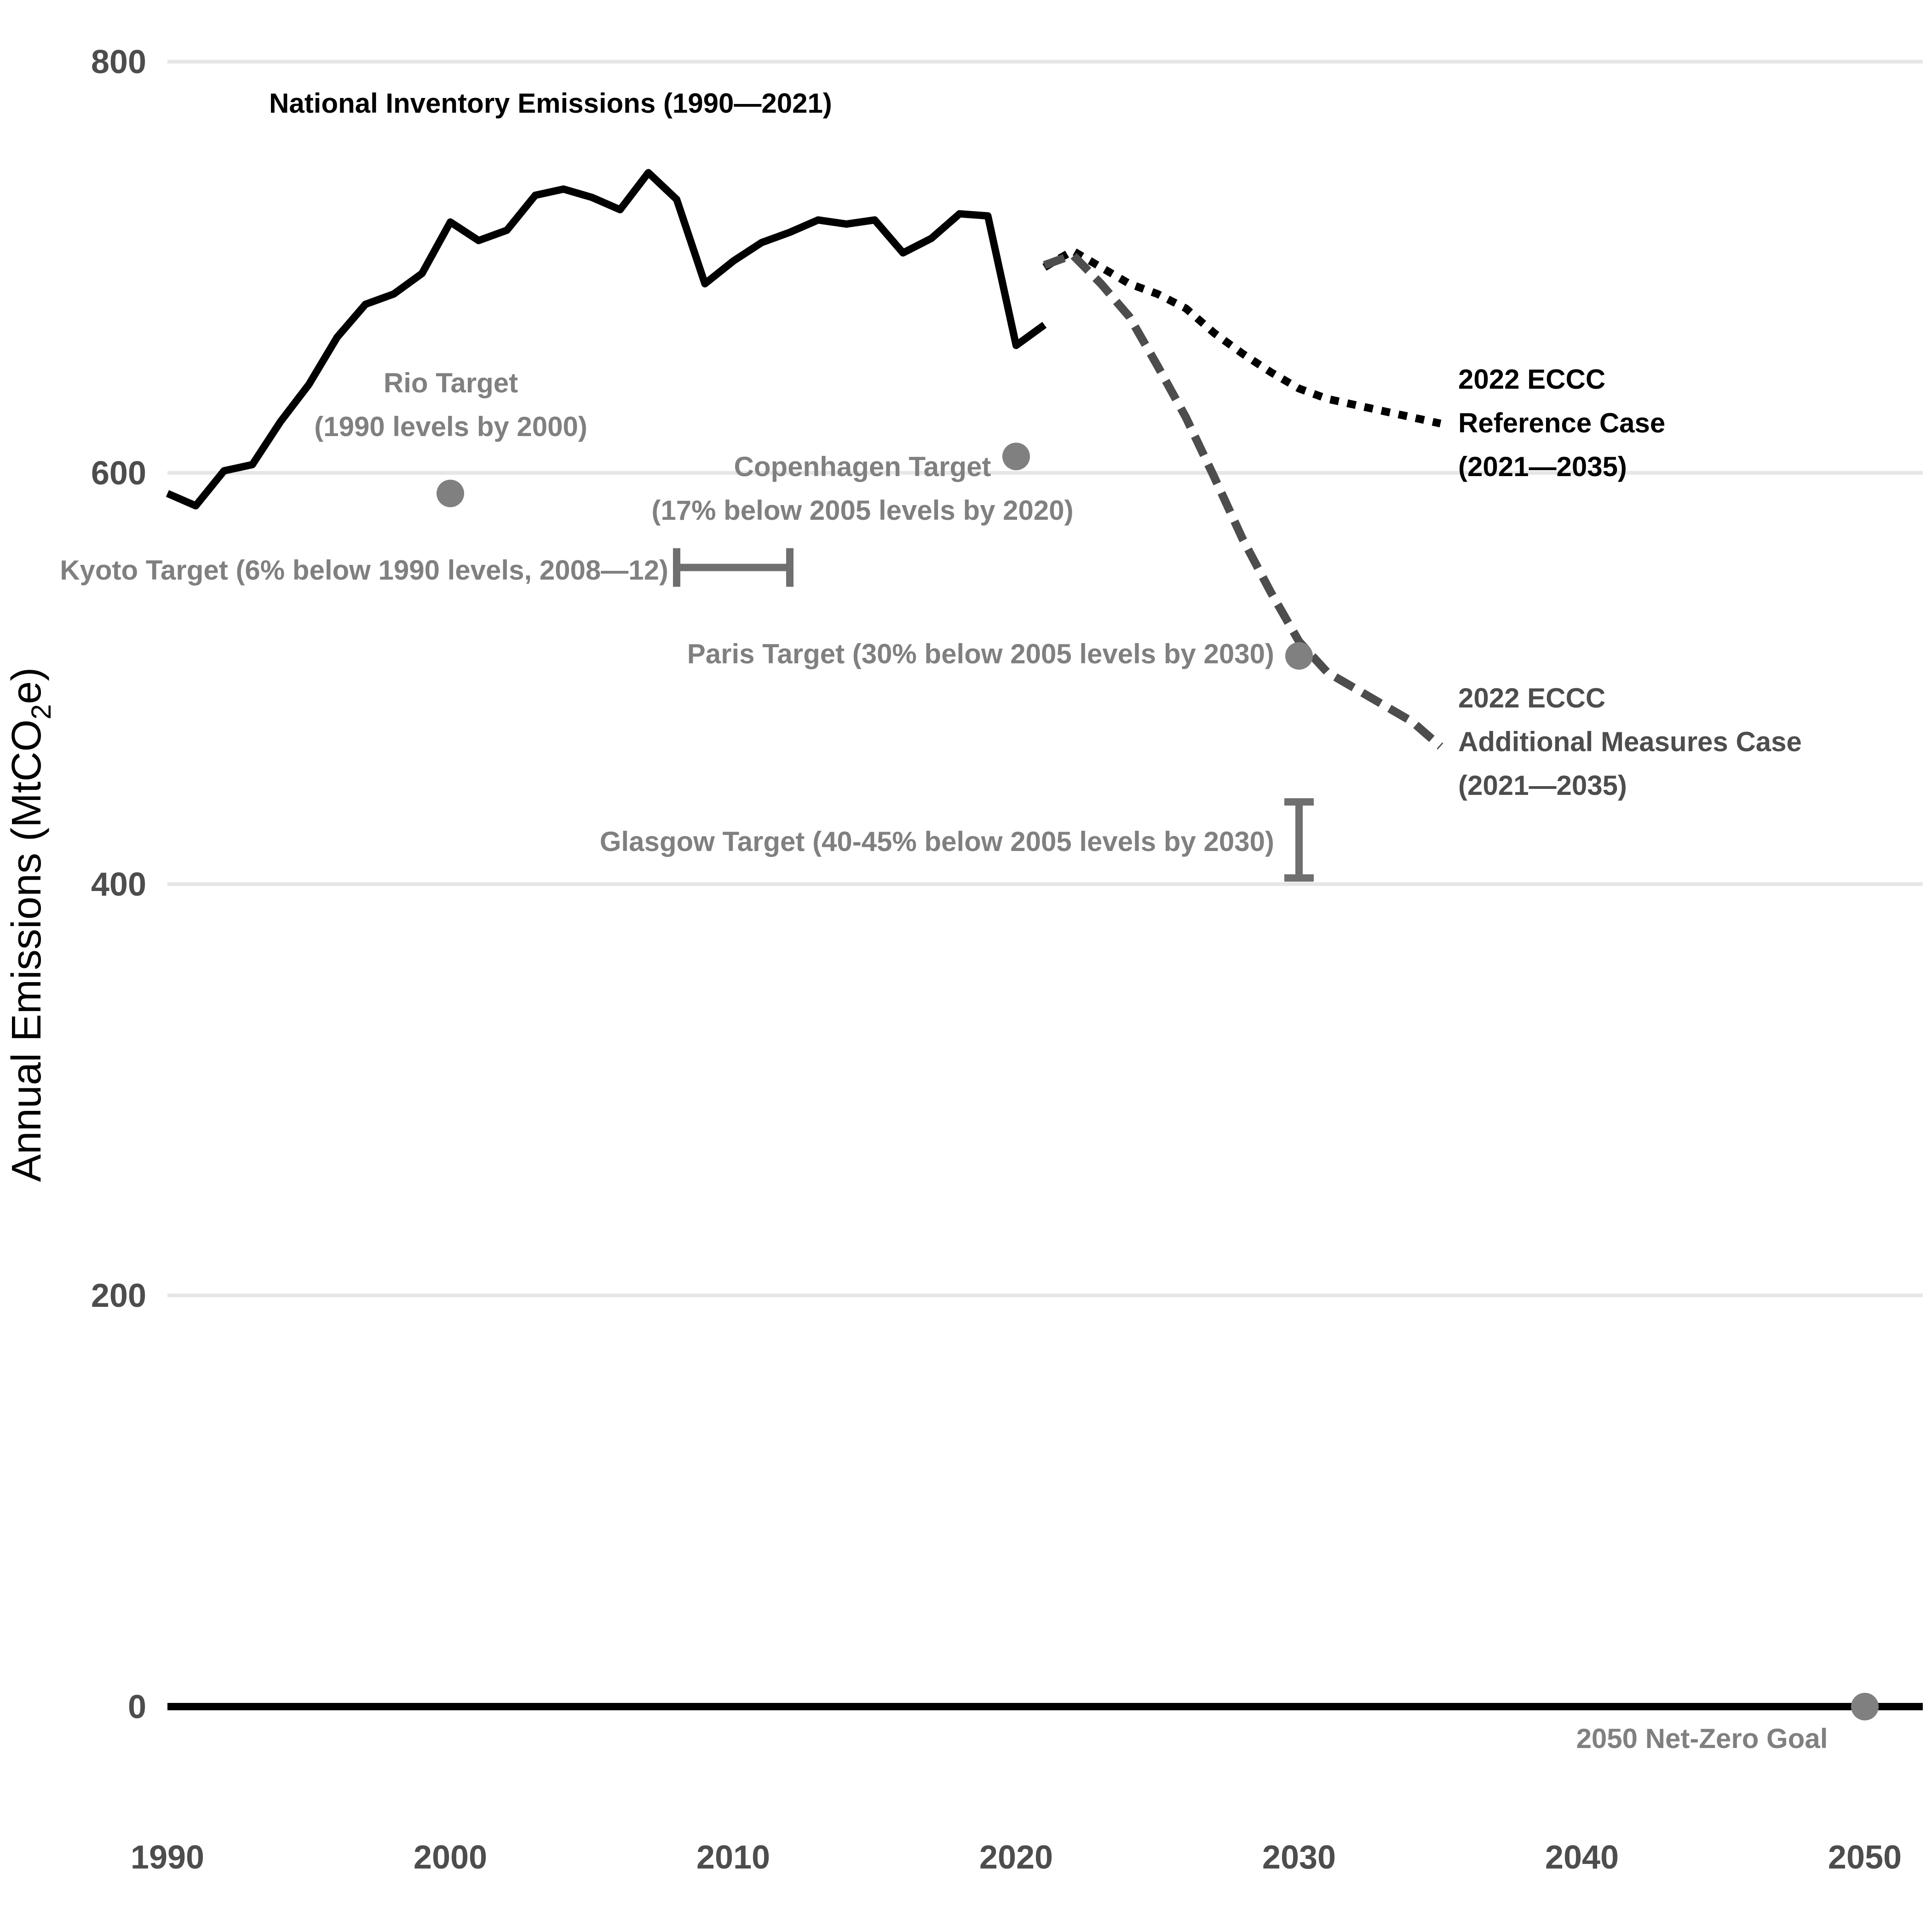 The height and width of the screenshot is (1932, 1932). I want to click on y-axis-label: Annual Emissions (MtCO2e), so click(30, 924).